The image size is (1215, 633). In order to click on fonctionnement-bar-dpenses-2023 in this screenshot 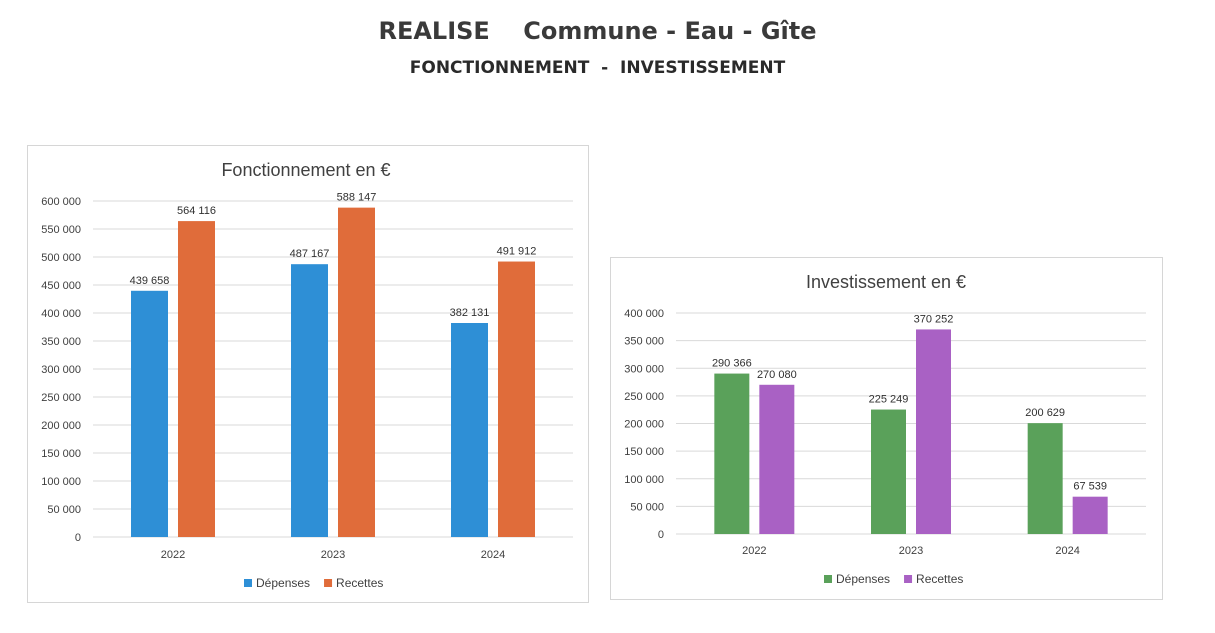, I will do `click(309, 400)`.